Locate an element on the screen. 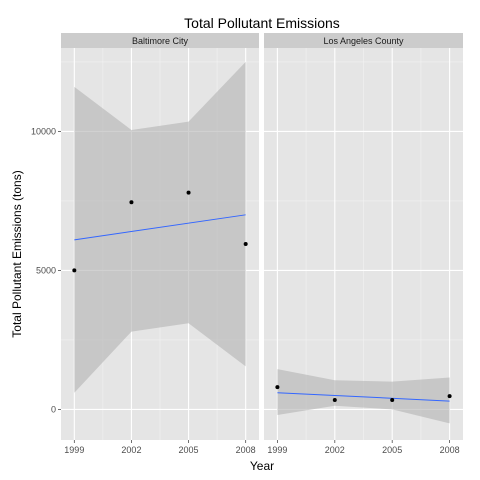 This screenshot has width=480, height=480. y-tick-label: 5000 is located at coordinates (46, 270).